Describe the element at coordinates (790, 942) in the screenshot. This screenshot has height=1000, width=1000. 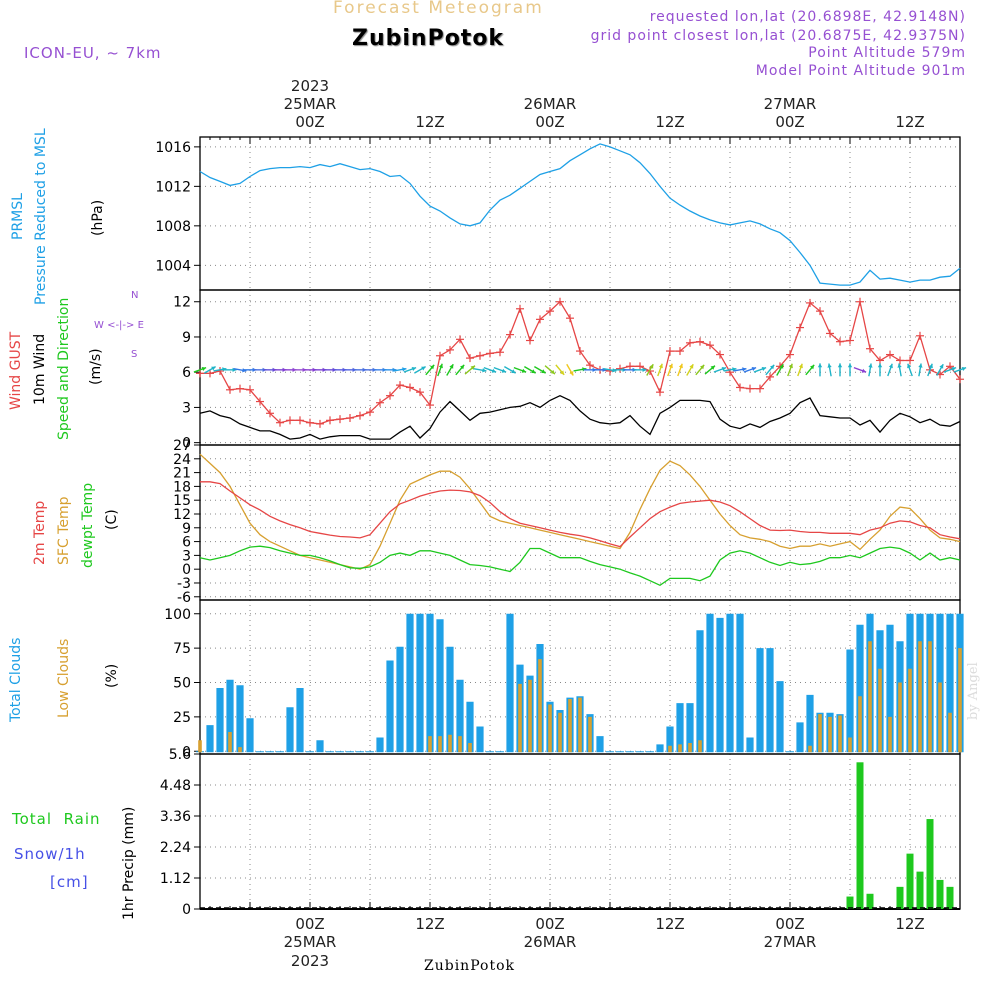
I see `bottom-date-label: 27MAR` at that location.